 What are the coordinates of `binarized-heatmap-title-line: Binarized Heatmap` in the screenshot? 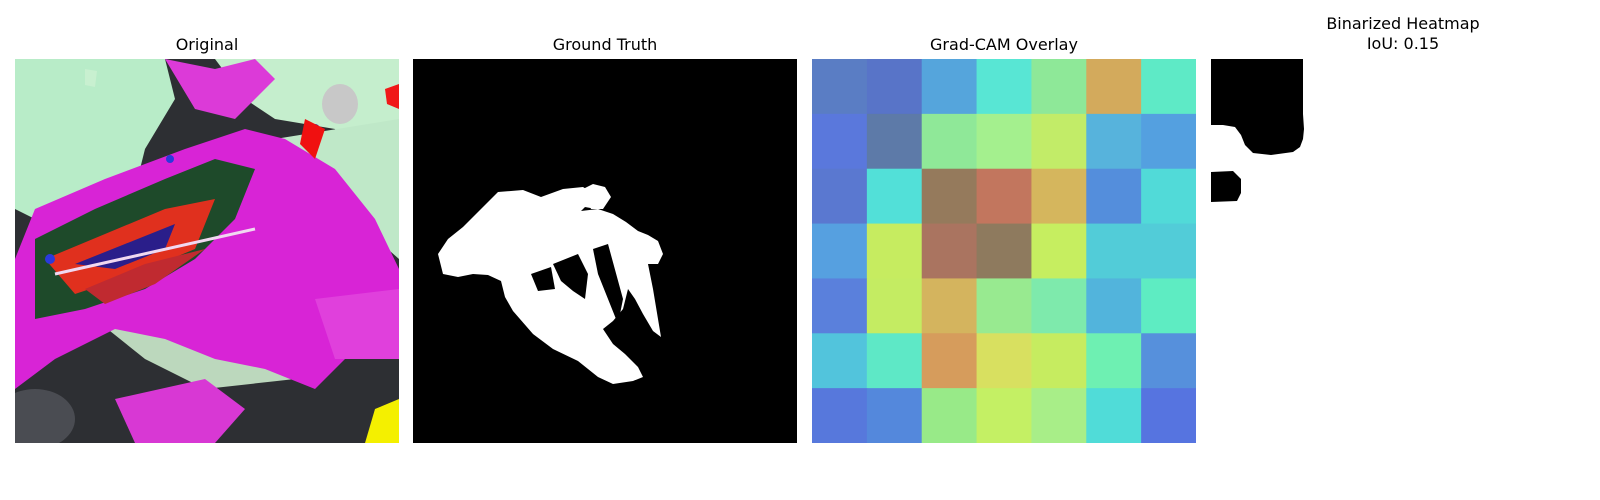 It's located at (1403, 23).